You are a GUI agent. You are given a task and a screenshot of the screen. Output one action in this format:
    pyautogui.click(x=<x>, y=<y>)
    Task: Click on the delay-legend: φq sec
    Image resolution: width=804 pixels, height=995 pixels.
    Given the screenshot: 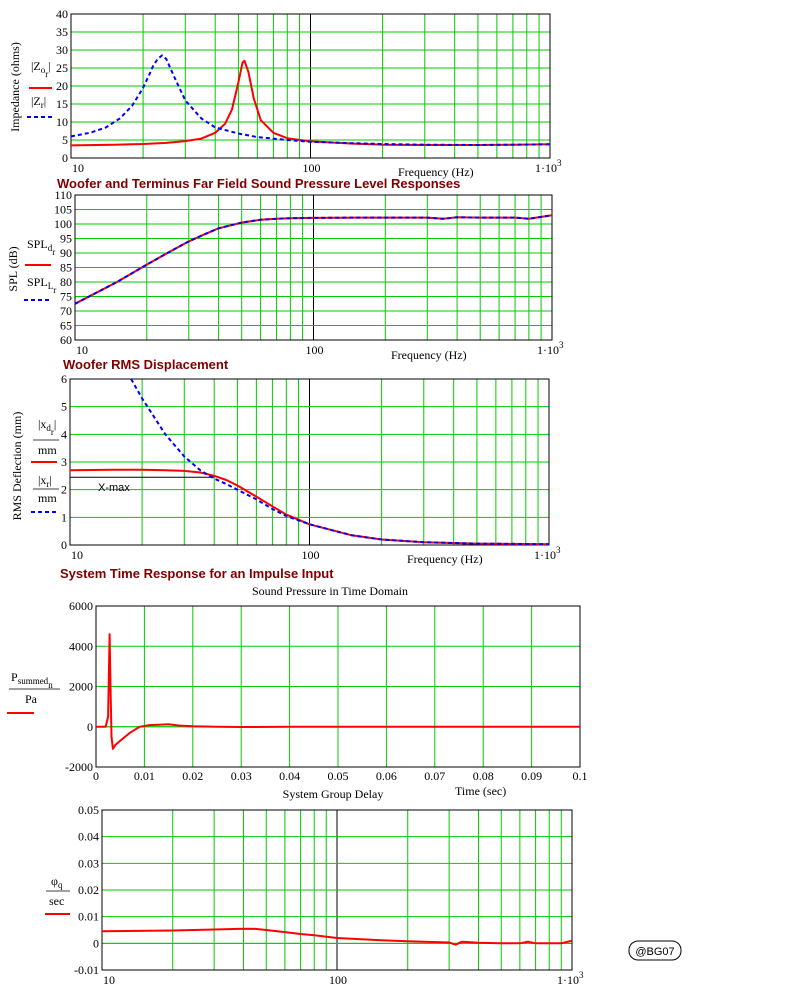 What is the action you would take?
    pyautogui.click(x=57, y=894)
    